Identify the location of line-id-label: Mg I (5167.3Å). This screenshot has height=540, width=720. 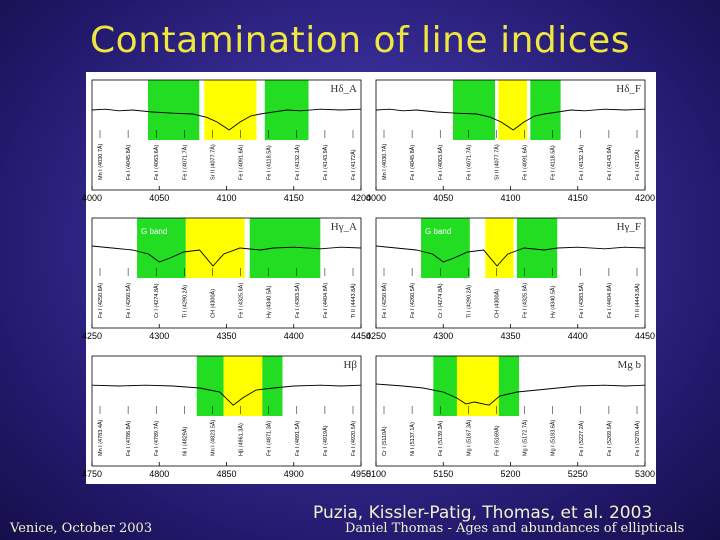
(468, 437).